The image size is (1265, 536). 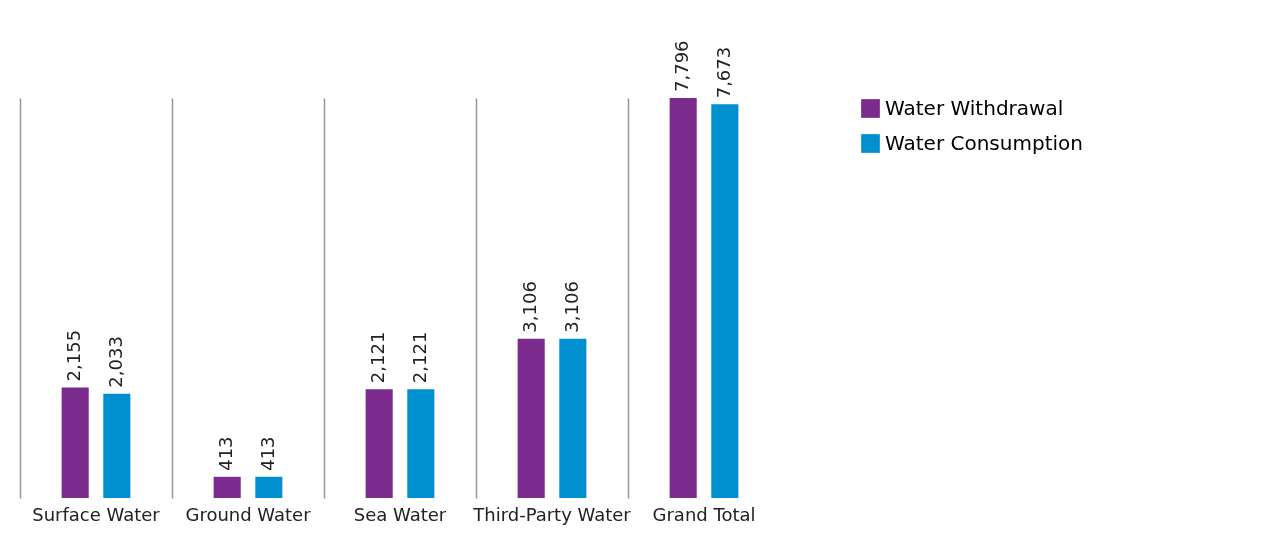 What do you see at coordinates (984, 142) in the screenshot?
I see `legend-label: Water Consumption` at bounding box center [984, 142].